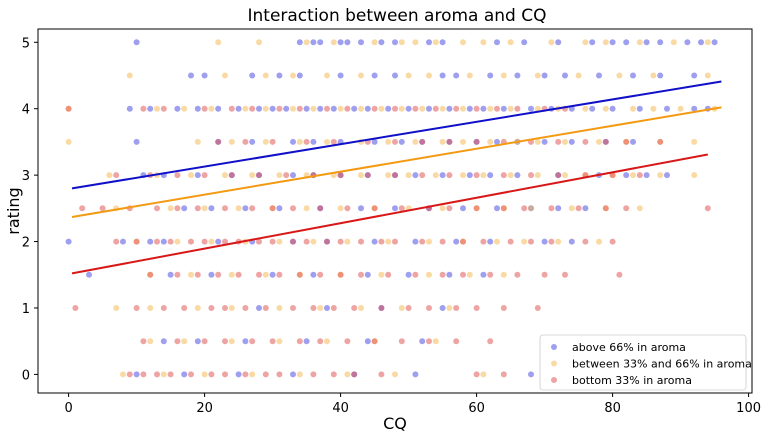 The image size is (768, 444). I want to click on x-tick-label-2: 40, so click(340, 408).